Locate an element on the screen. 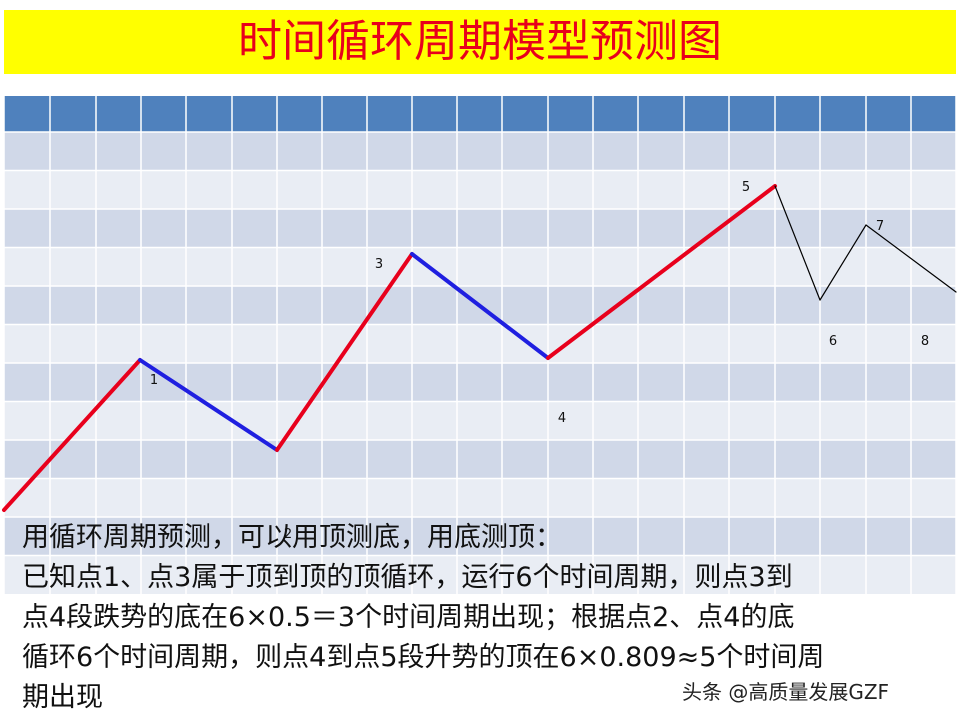  point-label: 2 is located at coordinates (288, 534).